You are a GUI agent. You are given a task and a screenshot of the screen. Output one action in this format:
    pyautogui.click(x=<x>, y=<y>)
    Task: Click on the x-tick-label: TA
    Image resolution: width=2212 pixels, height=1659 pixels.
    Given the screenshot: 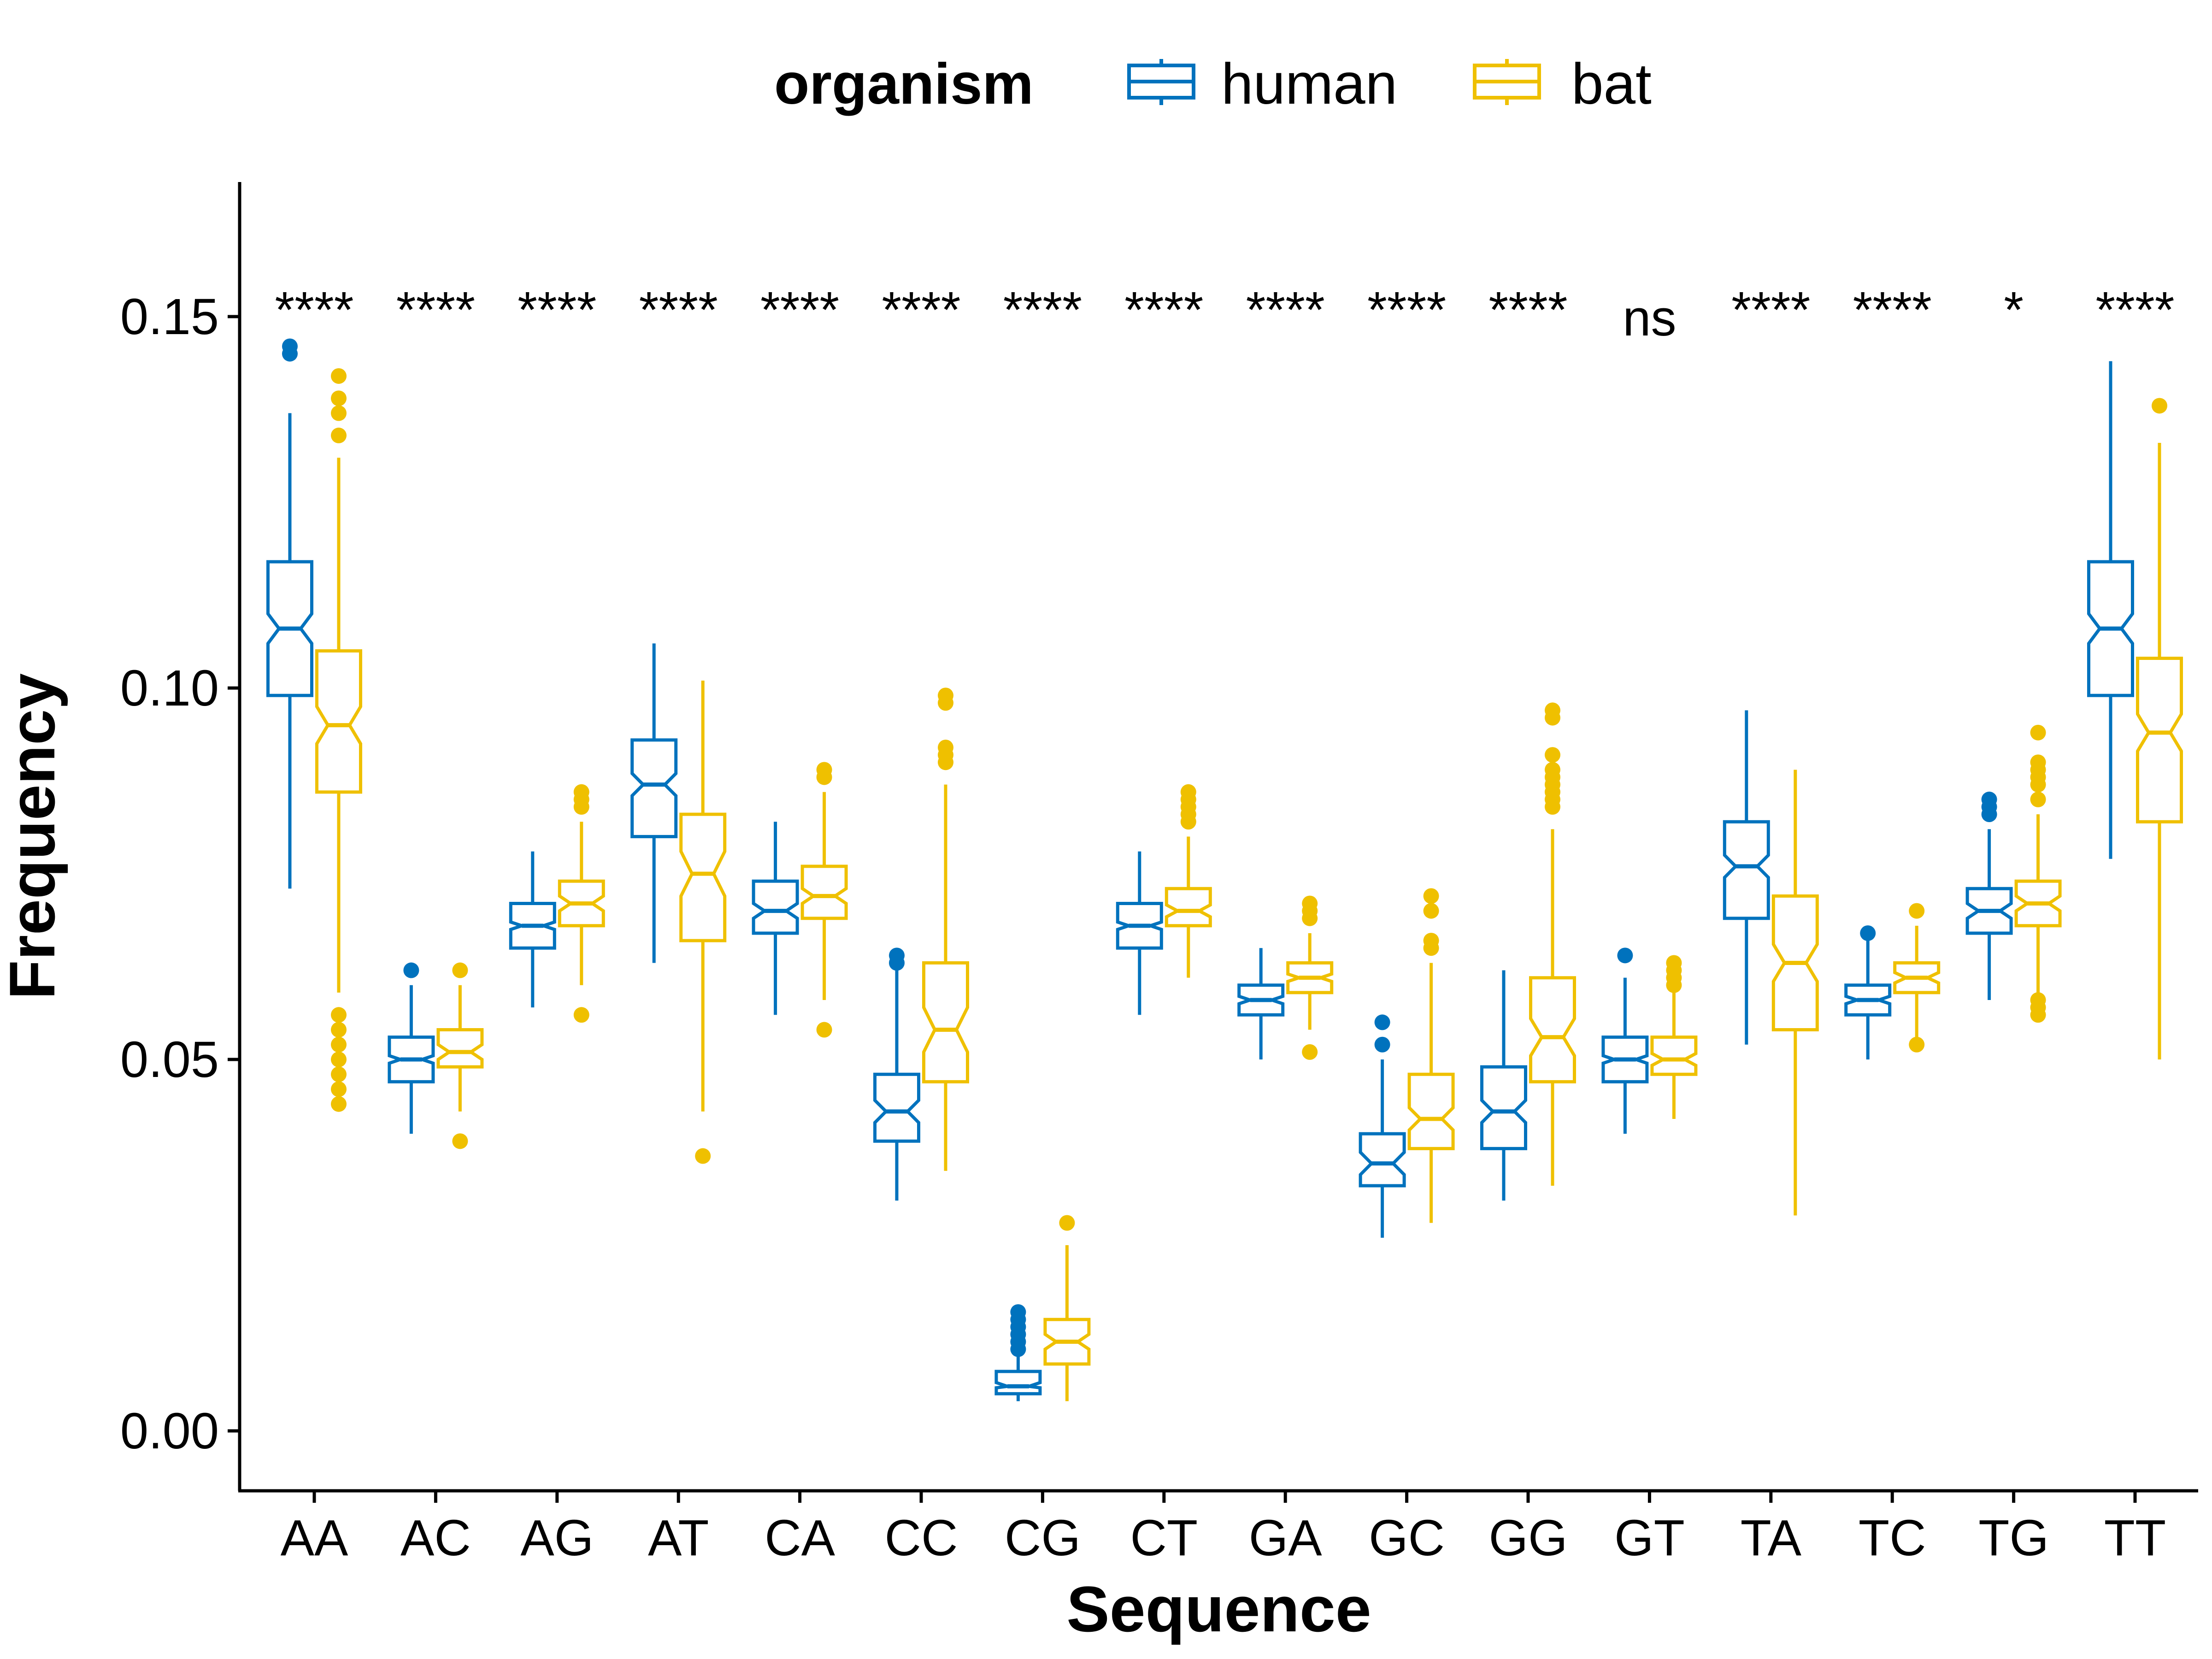 What is the action you would take?
    pyautogui.click(x=1771, y=1538)
    